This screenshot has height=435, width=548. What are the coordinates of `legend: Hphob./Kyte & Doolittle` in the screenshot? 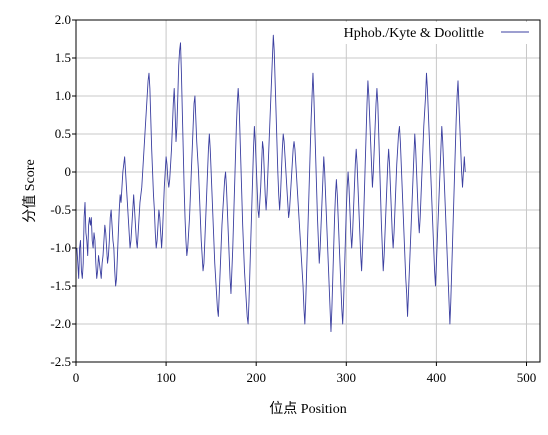 It's located at (426, 33).